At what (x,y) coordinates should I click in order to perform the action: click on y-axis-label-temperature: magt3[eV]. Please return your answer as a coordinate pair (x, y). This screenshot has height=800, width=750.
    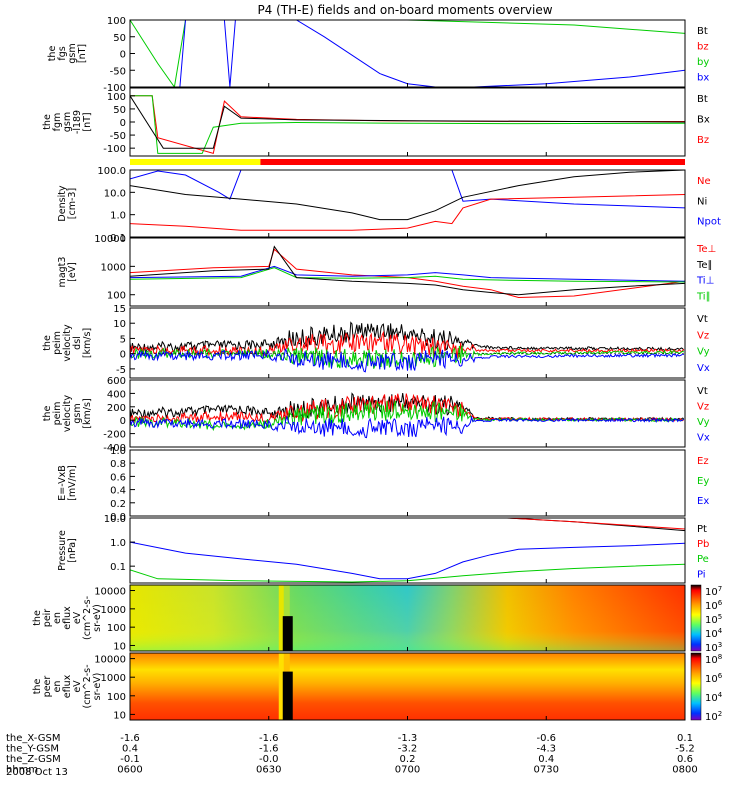
    Looking at the image, I should click on (67, 272).